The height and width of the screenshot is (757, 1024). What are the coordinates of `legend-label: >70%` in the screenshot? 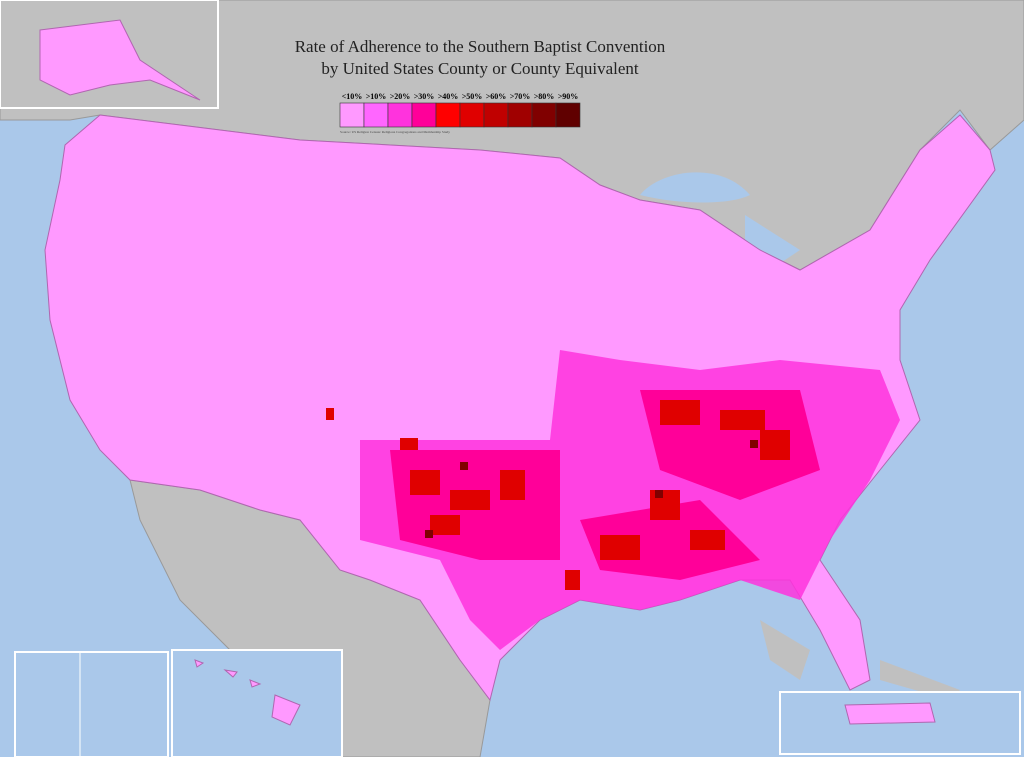 It's located at (520, 96).